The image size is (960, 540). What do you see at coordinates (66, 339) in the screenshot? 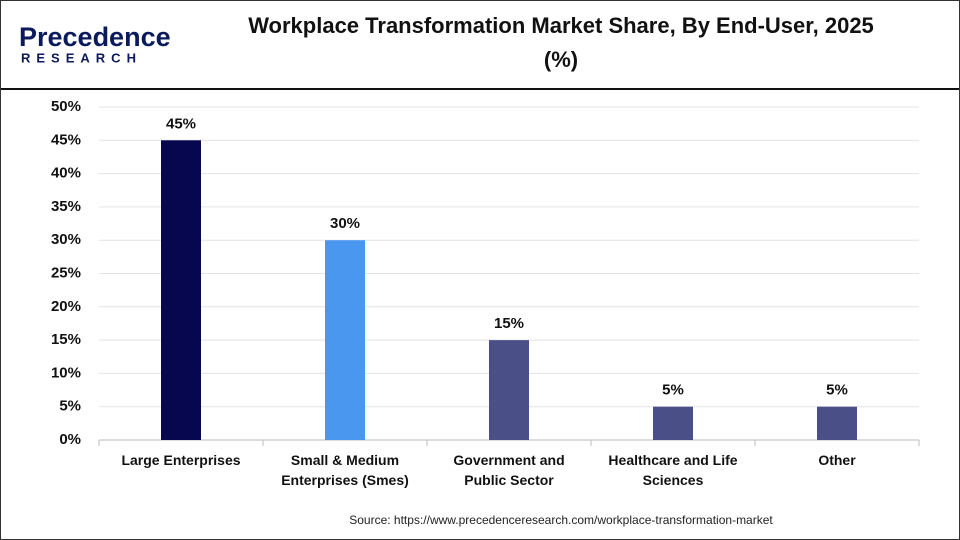
I see `y-tick-label: 15%` at bounding box center [66, 339].